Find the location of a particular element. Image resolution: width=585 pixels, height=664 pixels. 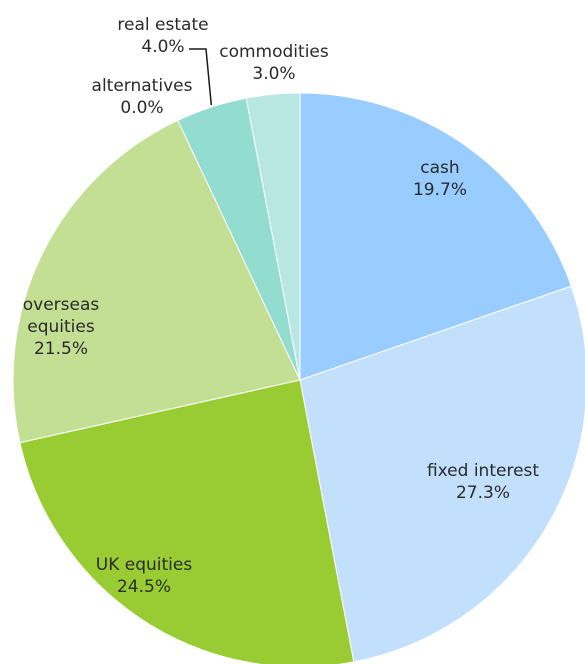

percent-label-overseas-equities: 21.5% is located at coordinates (61, 349).